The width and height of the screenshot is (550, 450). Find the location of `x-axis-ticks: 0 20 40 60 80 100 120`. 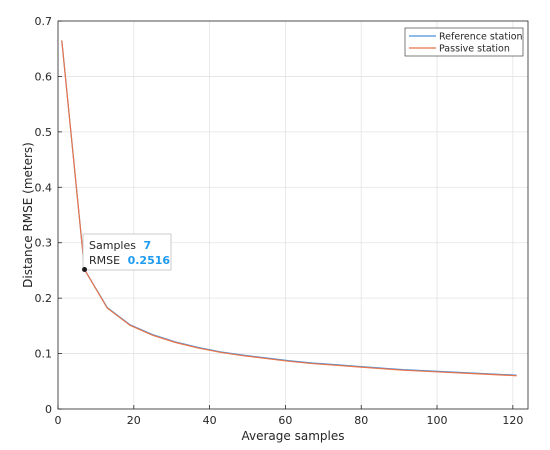

x-axis-ticks: 0 20 40 60 80 100 120 is located at coordinates (289, 416).